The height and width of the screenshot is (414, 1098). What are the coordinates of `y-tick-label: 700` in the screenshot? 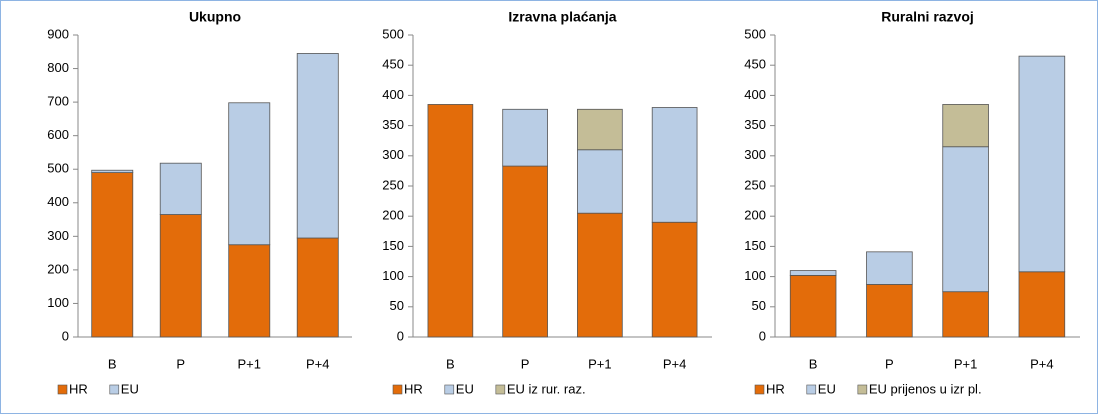 It's located at (58, 101).